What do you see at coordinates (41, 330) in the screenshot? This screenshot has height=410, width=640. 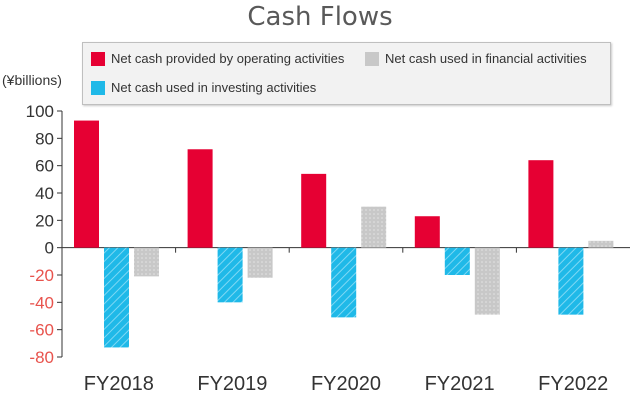 I see `y-tick-label: -60` at bounding box center [41, 330].